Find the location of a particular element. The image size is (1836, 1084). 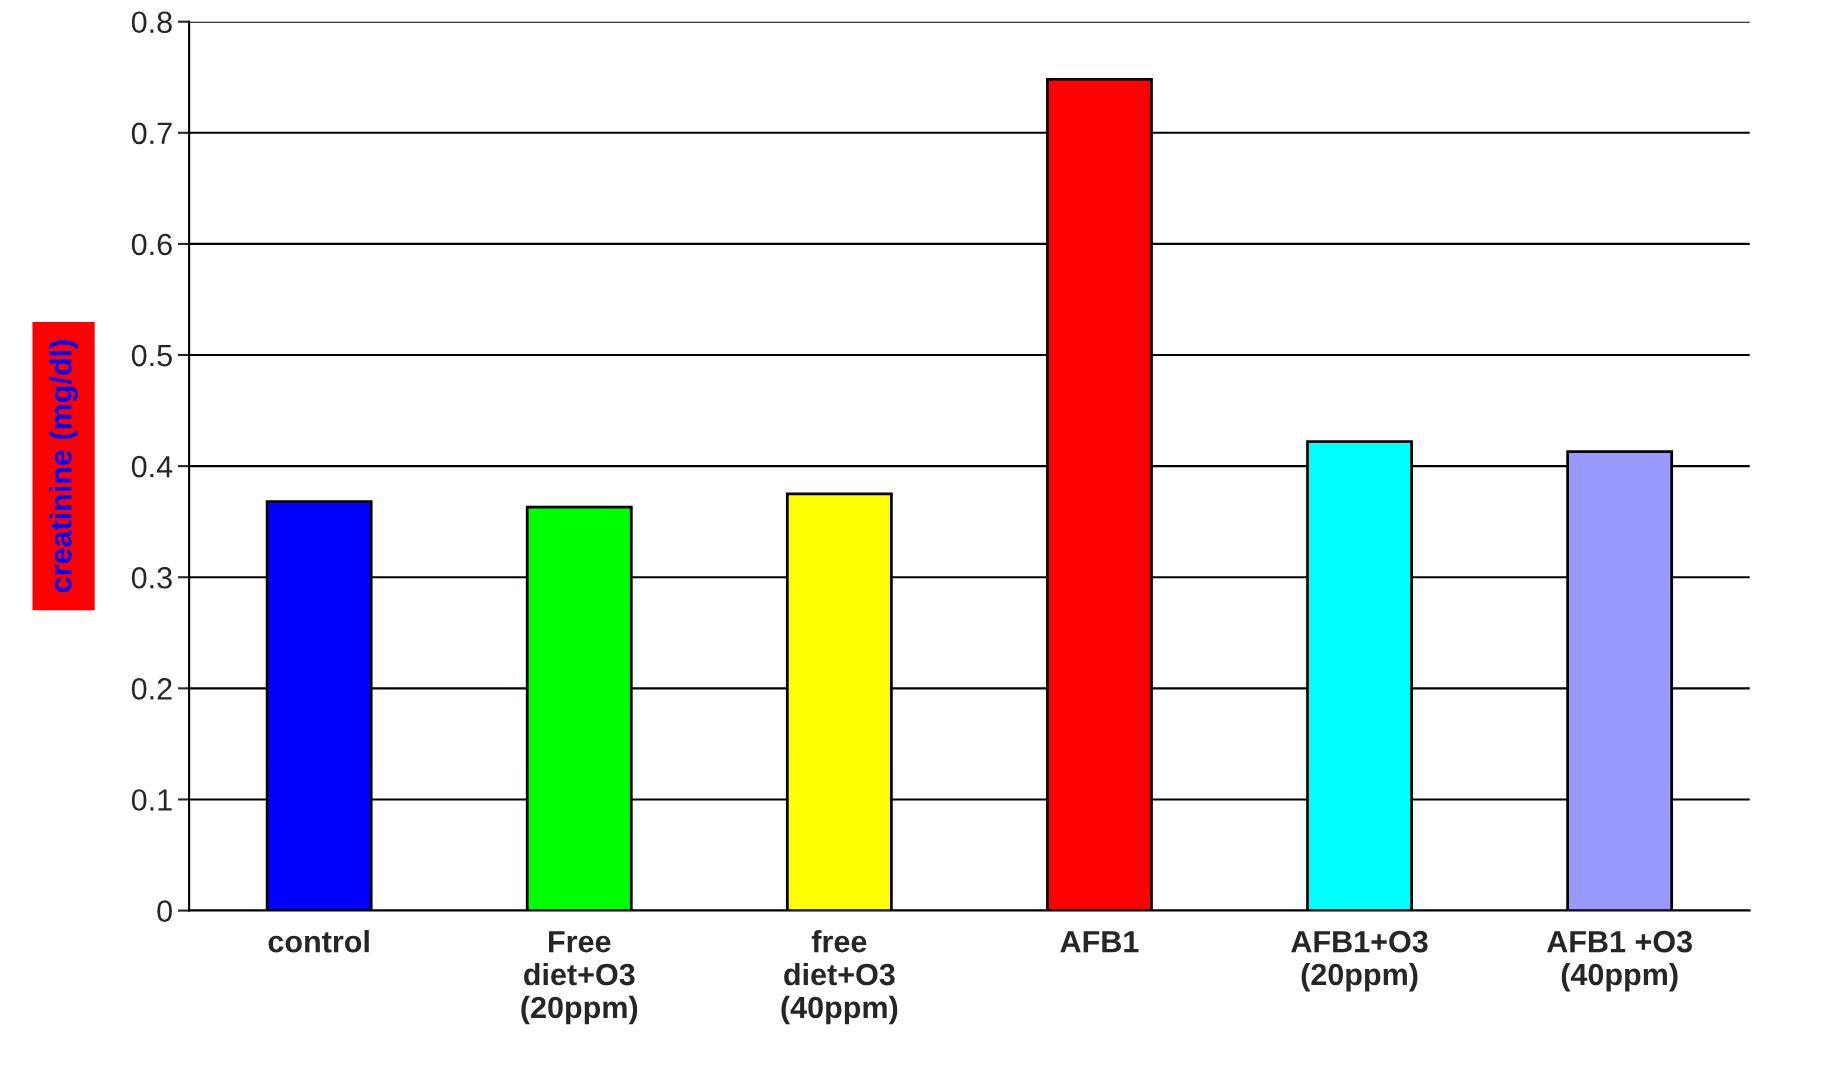

y-tick-label: 0.8 is located at coordinates (151, 22).